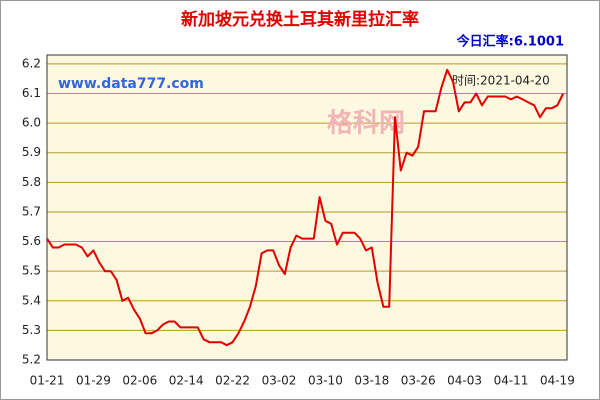 The width and height of the screenshot is (600, 400). Describe the element at coordinates (131, 84) in the screenshot. I see `site-label: www.data777.com` at that location.